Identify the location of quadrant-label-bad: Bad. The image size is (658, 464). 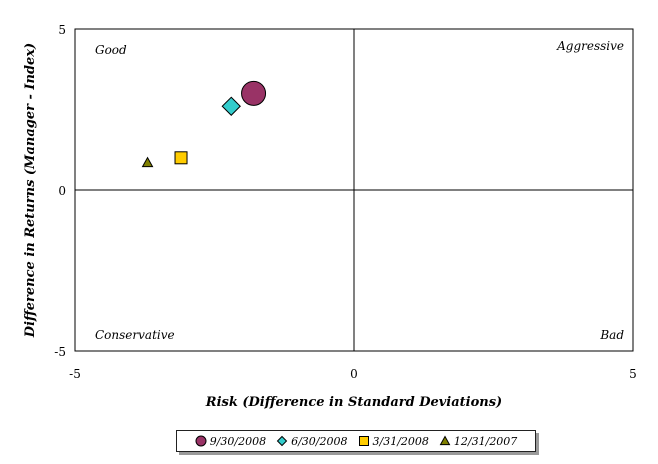
(611, 335).